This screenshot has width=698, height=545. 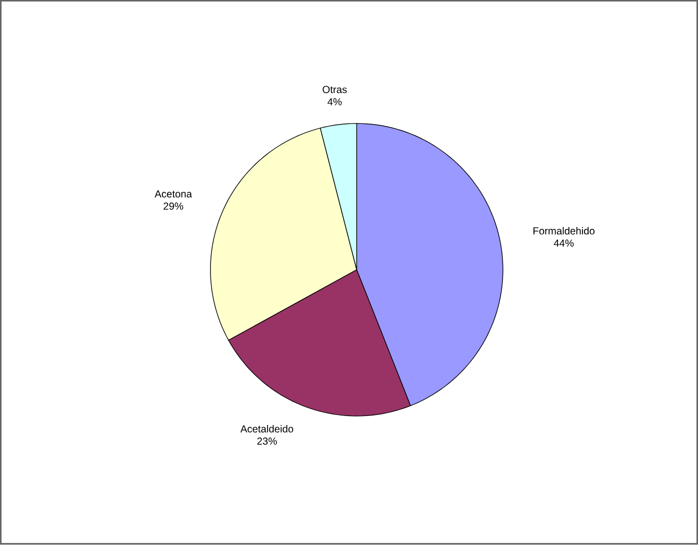 I want to click on data-label: 44%, so click(x=564, y=243).